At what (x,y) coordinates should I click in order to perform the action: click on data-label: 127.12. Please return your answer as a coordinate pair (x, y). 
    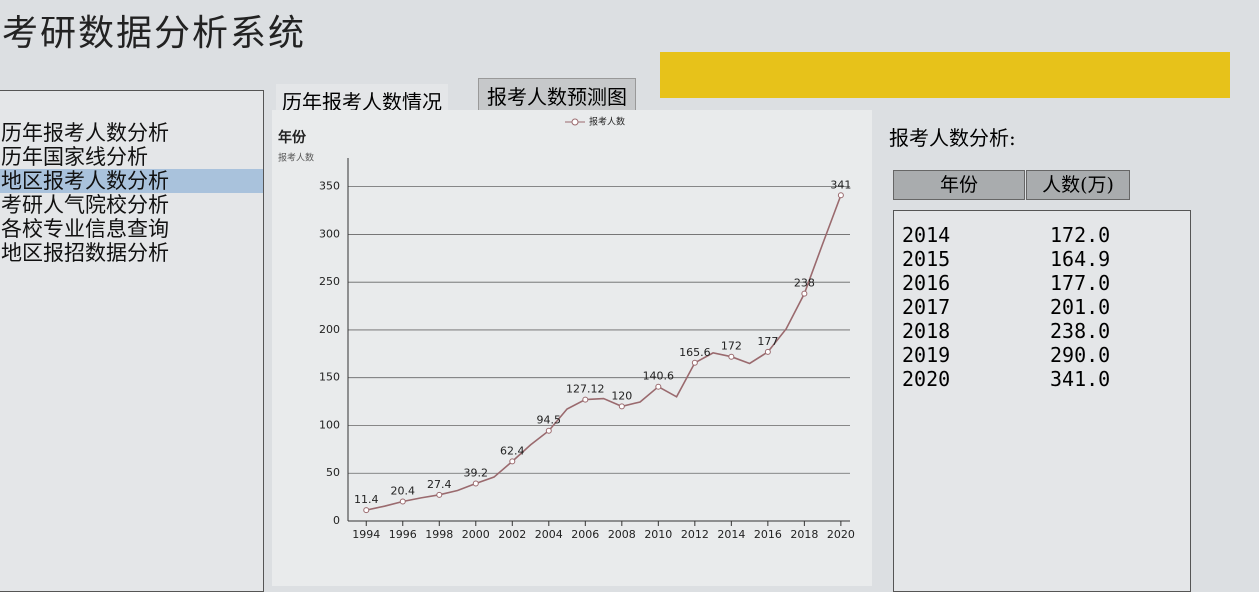
    Looking at the image, I should click on (585, 389).